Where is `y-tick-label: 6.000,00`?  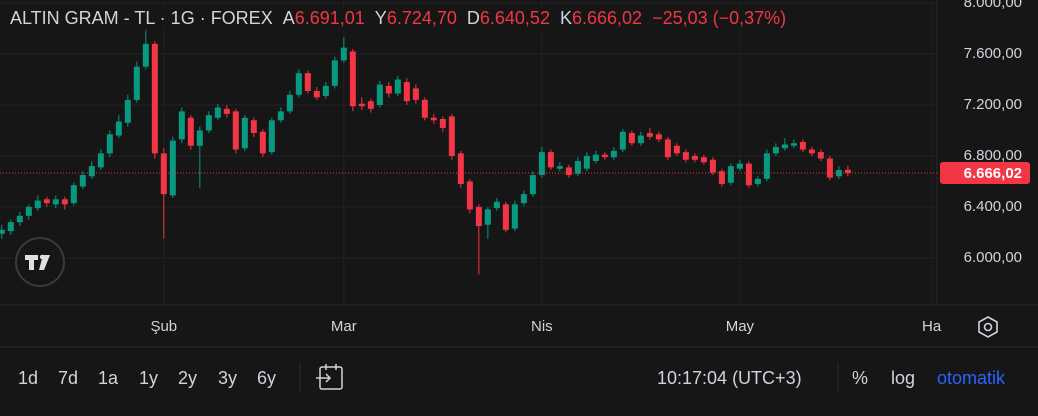 y-tick-label: 6.000,00 is located at coordinates (993, 257).